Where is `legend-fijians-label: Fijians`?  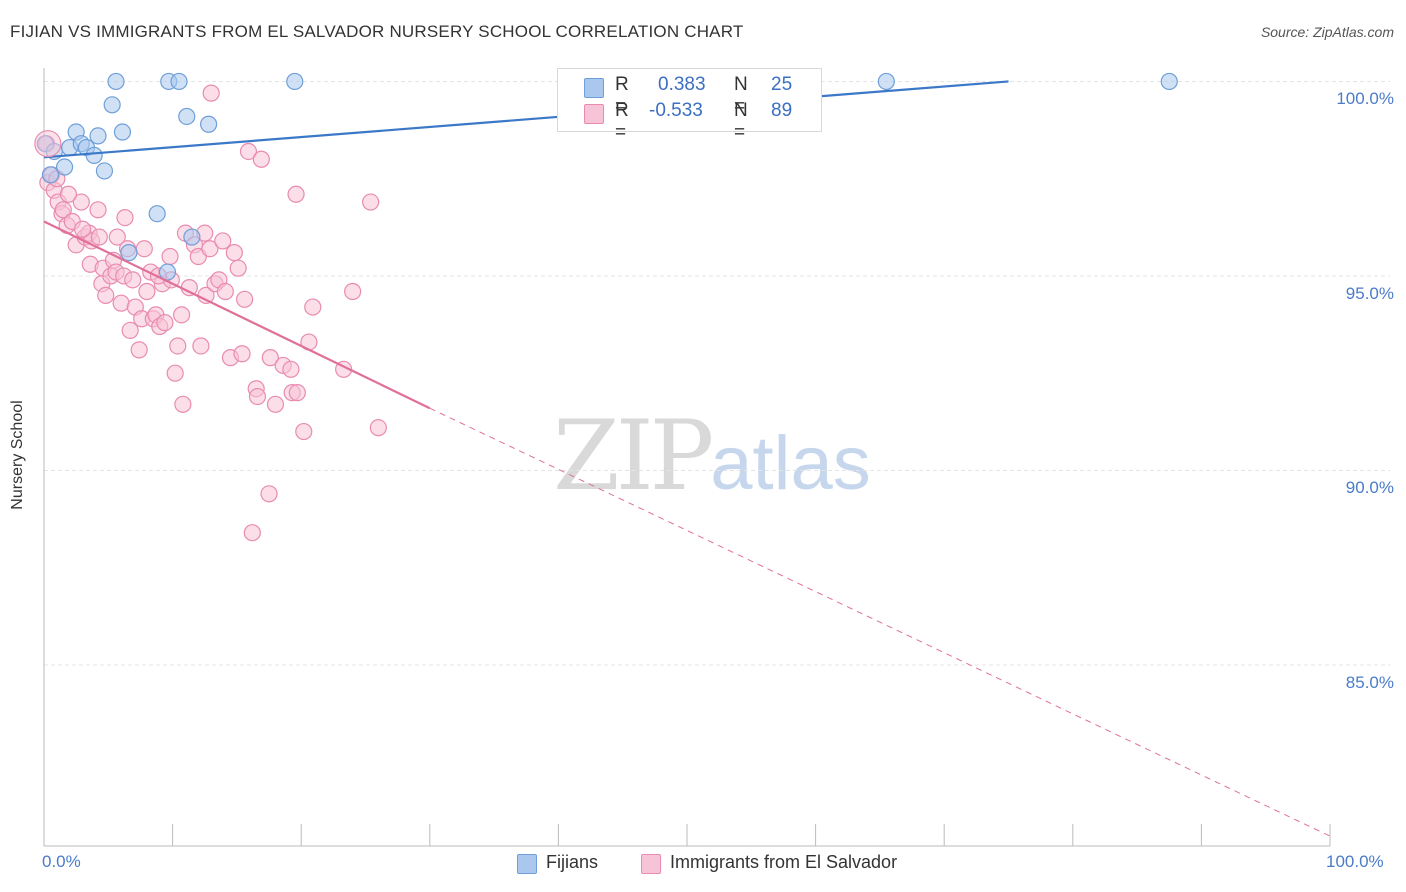 legend-fijians-label: Fijians is located at coordinates (572, 862).